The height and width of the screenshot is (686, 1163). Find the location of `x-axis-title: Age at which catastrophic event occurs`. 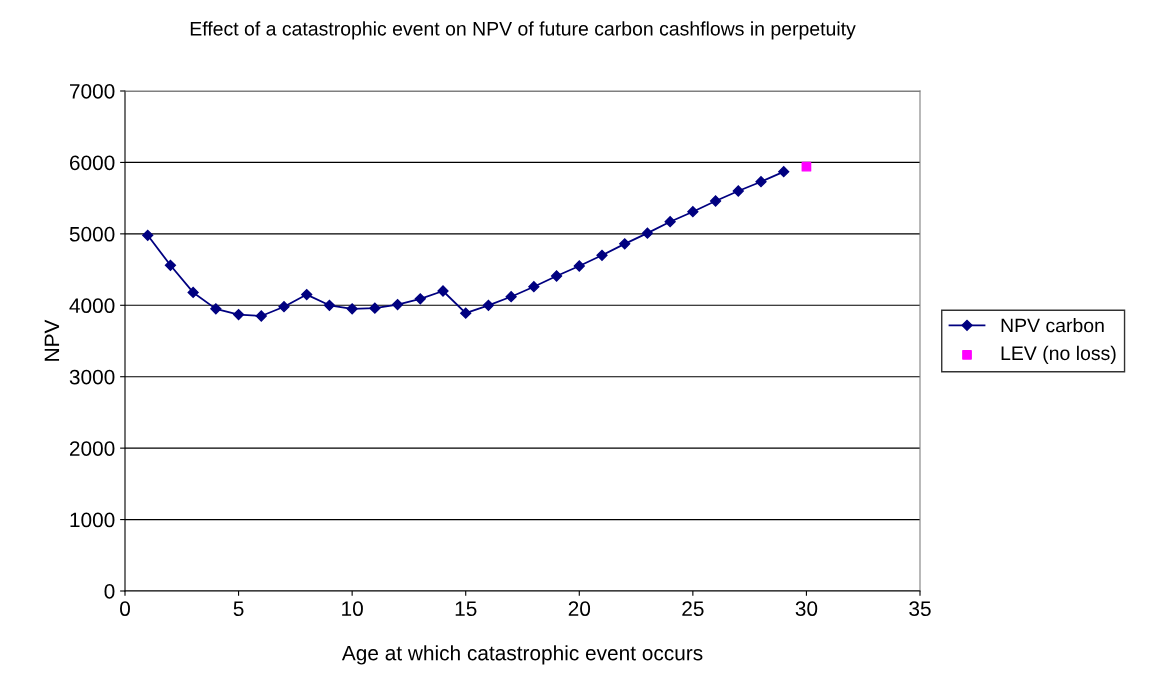

x-axis-title: Age at which catastrophic event occurs is located at coordinates (522, 655).